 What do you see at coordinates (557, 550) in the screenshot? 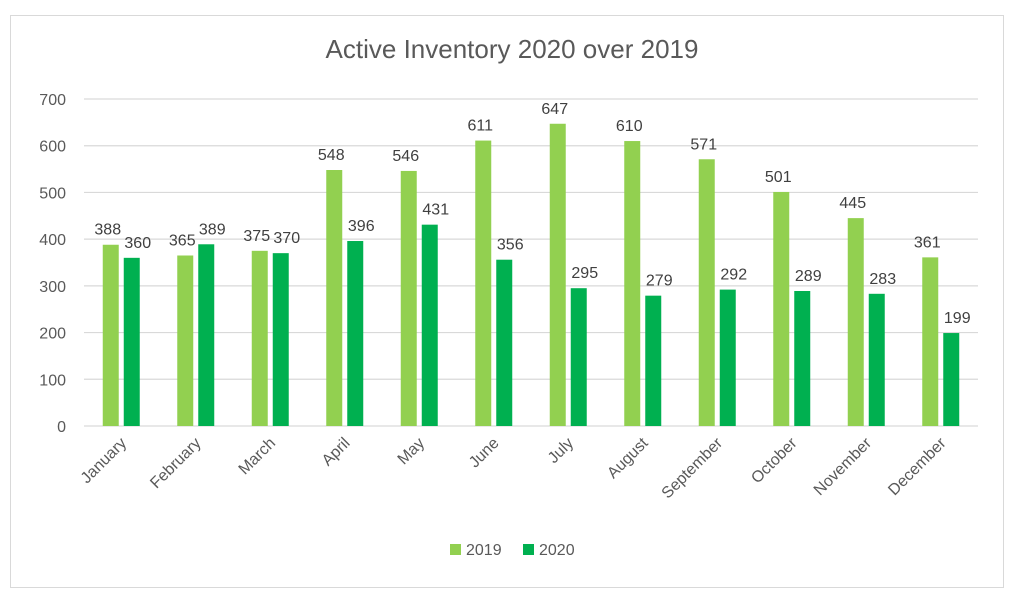
I see `legend-label-2020: 2020` at bounding box center [557, 550].